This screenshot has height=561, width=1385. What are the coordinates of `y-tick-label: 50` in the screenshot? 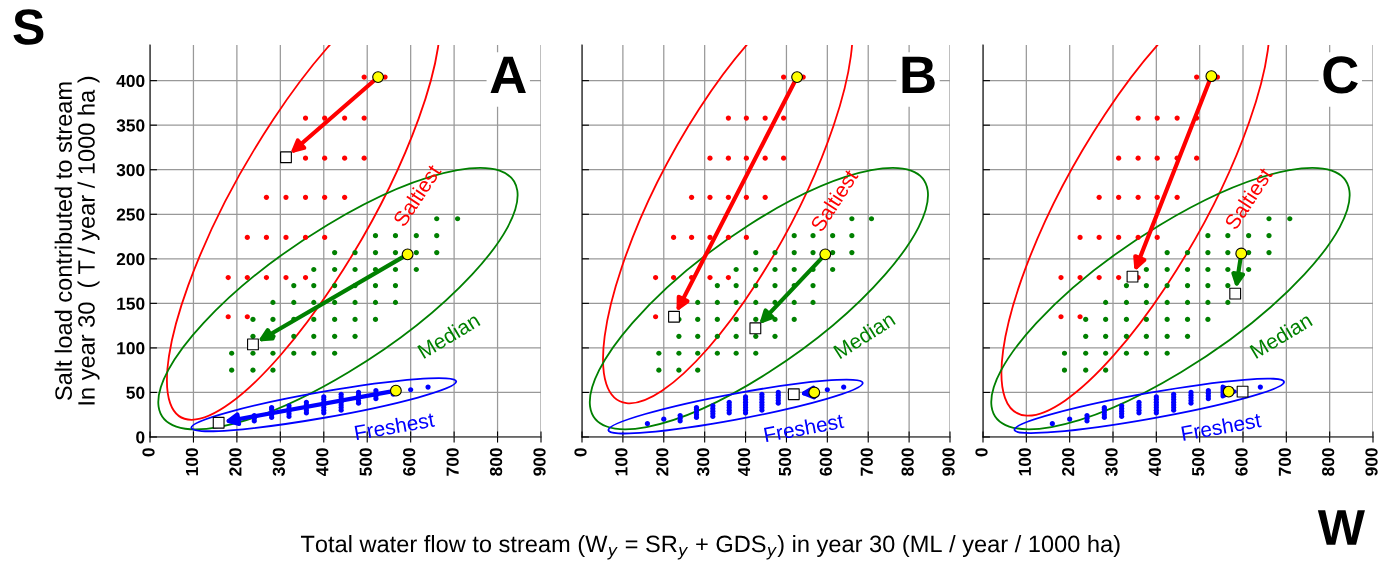 It's located at (135, 392).